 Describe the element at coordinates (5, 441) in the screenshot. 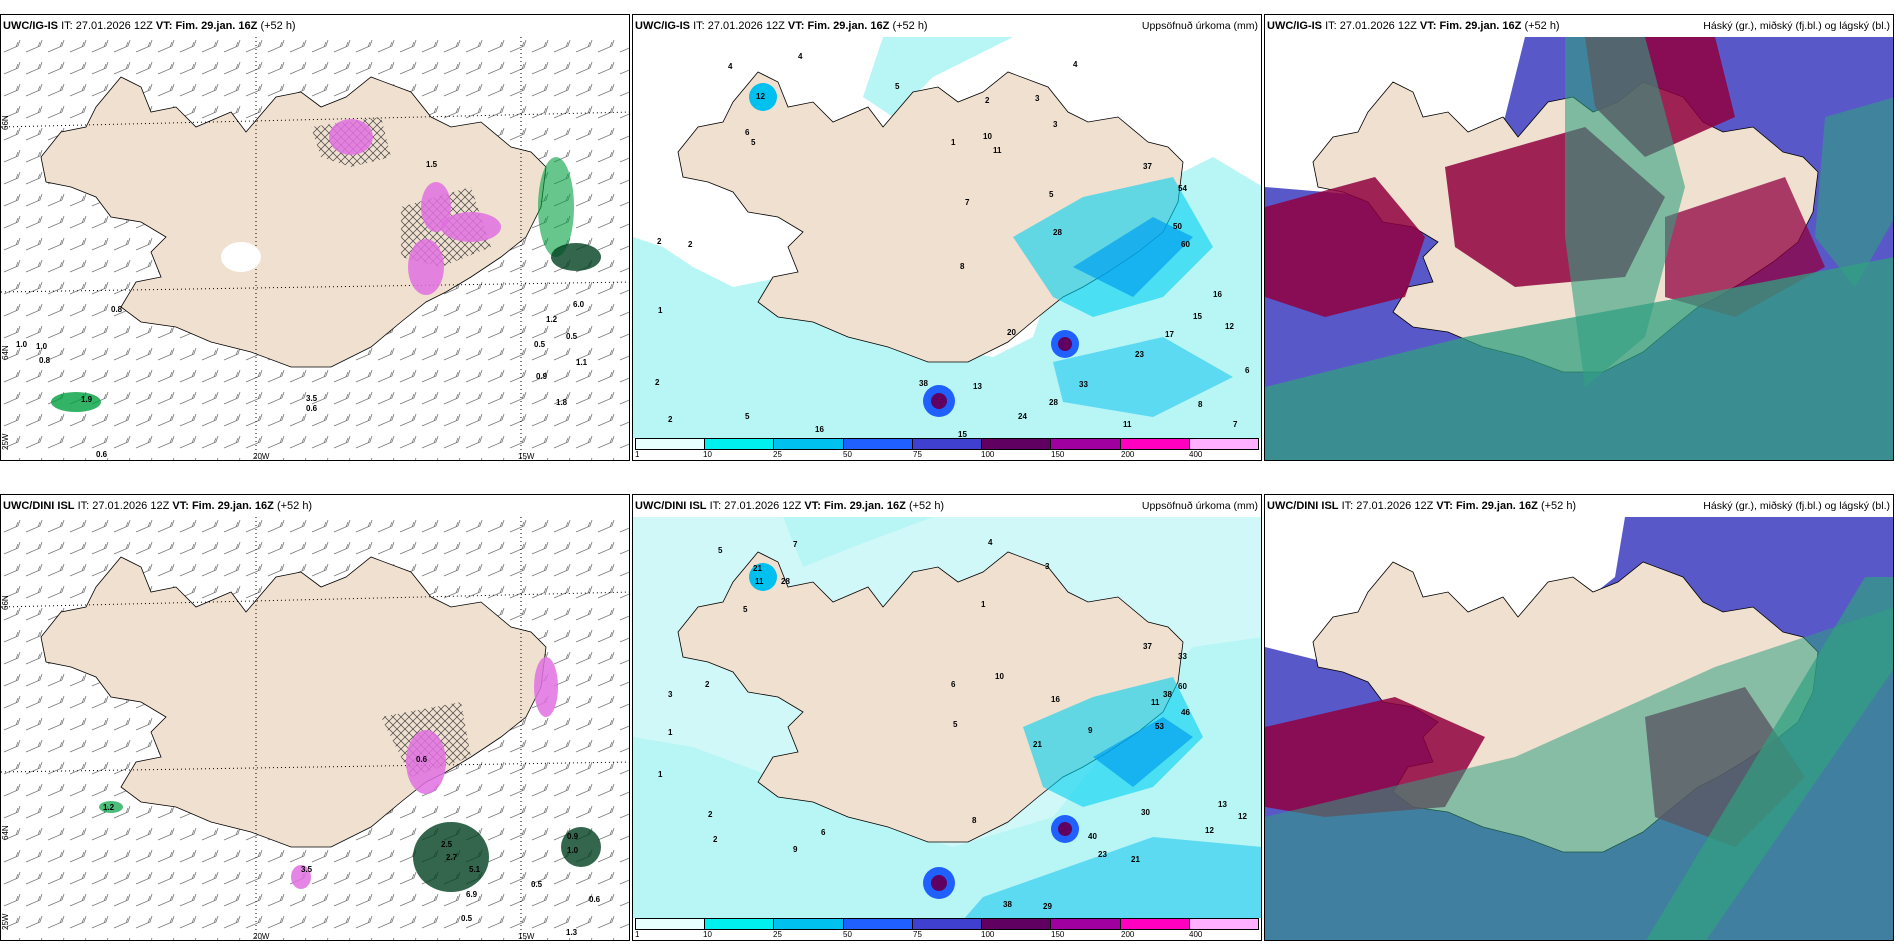

I see `lat-label: 25W` at that location.